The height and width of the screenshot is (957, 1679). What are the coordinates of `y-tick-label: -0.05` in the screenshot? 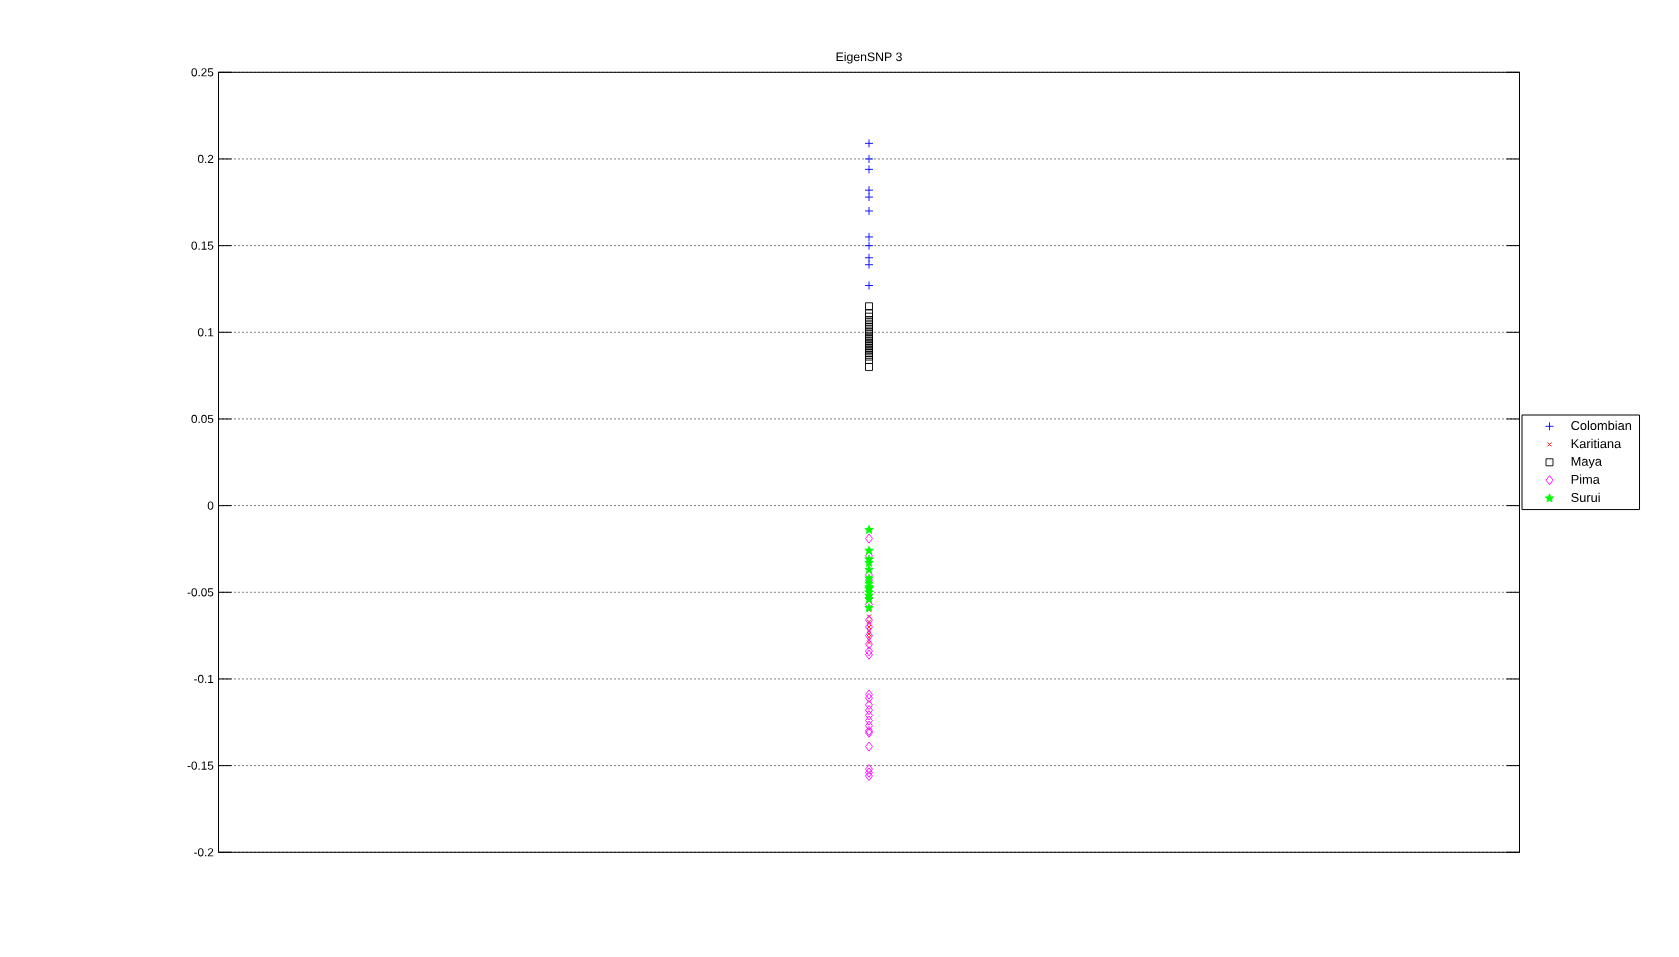 It's located at (200, 592).